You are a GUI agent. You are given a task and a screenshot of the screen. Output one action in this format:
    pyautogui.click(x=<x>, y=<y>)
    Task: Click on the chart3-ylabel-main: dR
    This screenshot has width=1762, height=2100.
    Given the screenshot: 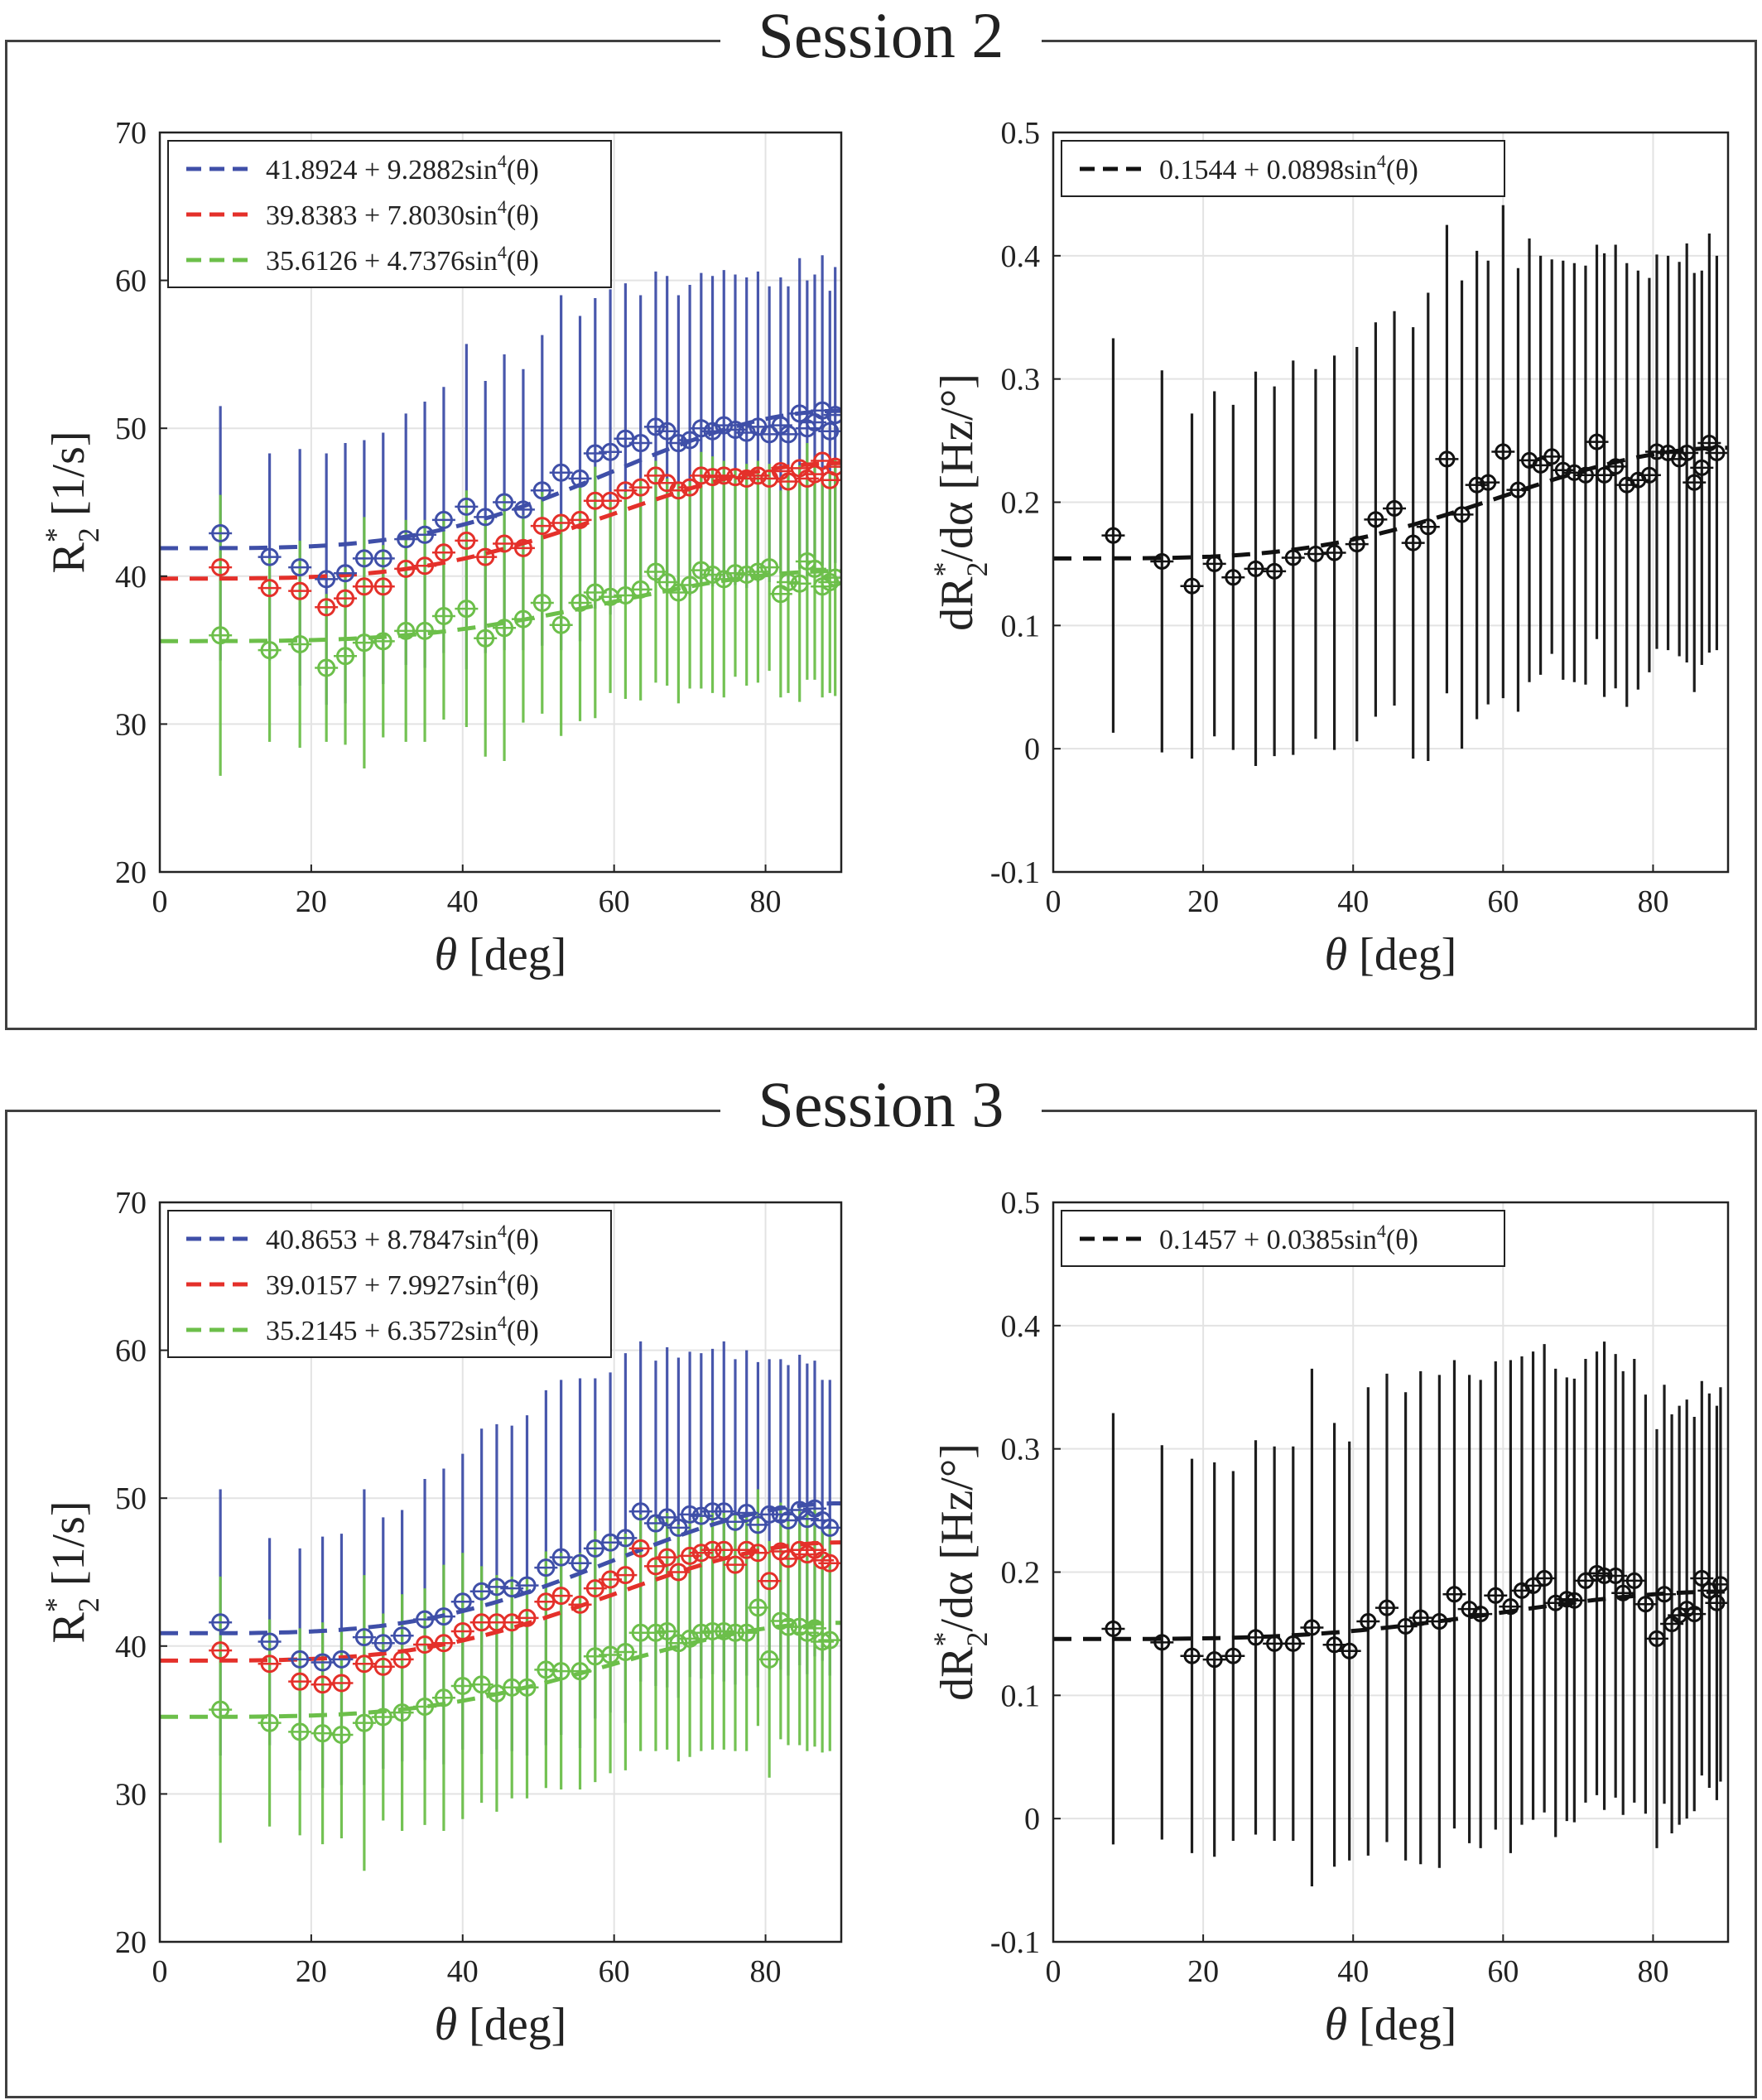 What is the action you would take?
    pyautogui.click(x=957, y=1673)
    